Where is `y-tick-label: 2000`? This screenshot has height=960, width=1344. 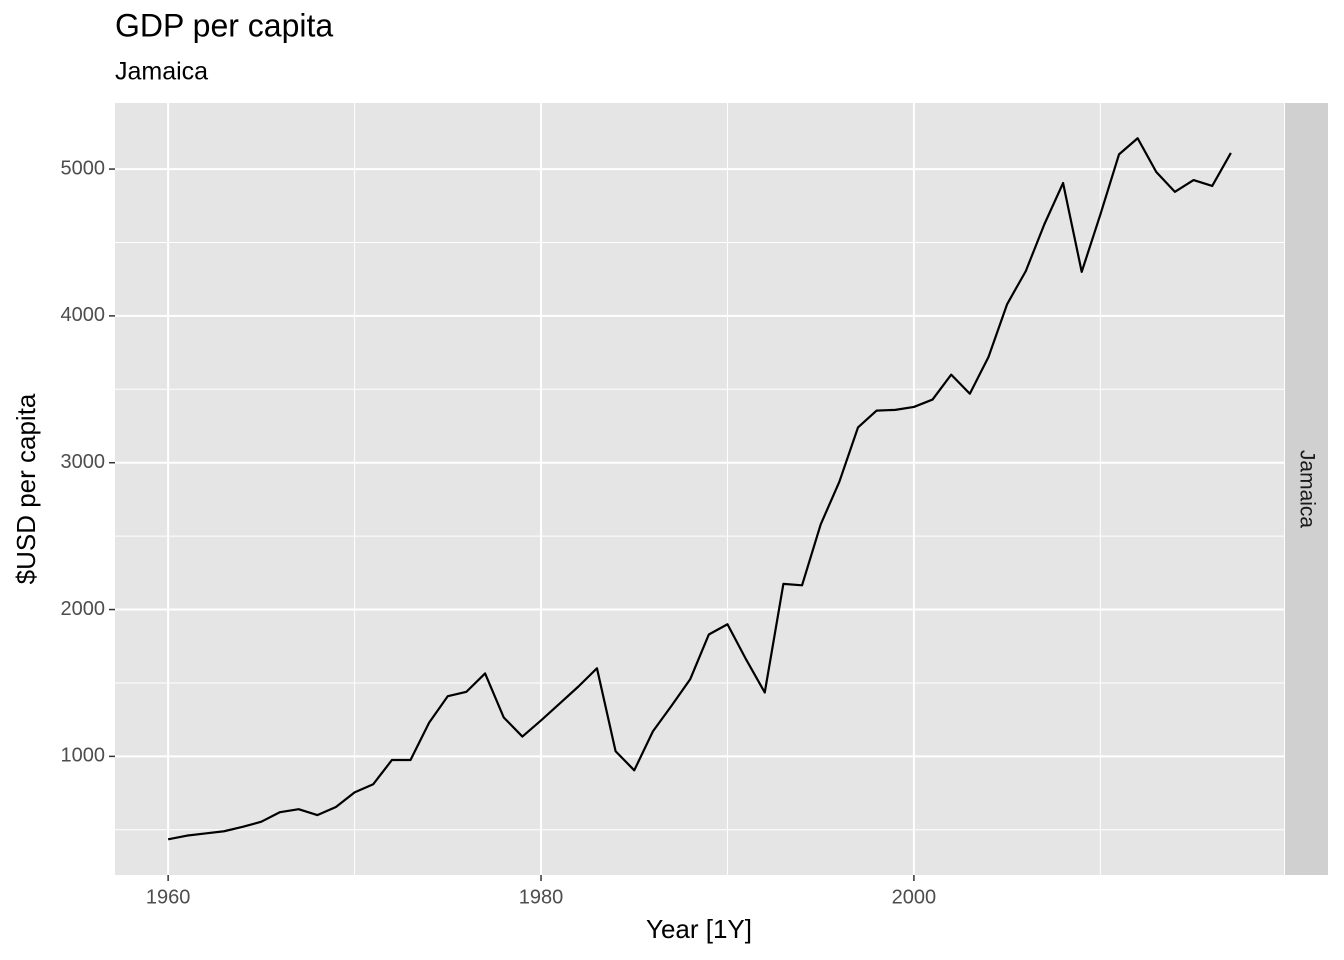 y-tick-label: 2000 is located at coordinates (83, 609).